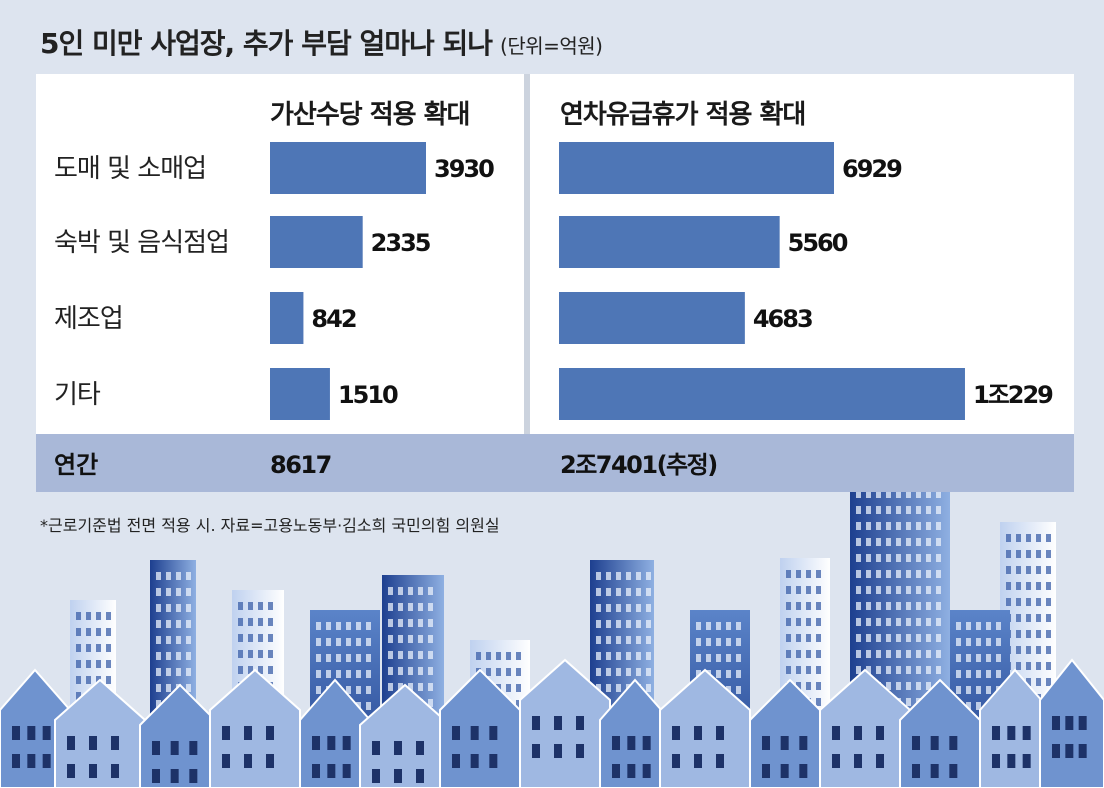 This screenshot has width=1104, height=788. I want to click on total-row-band, so click(555, 463).